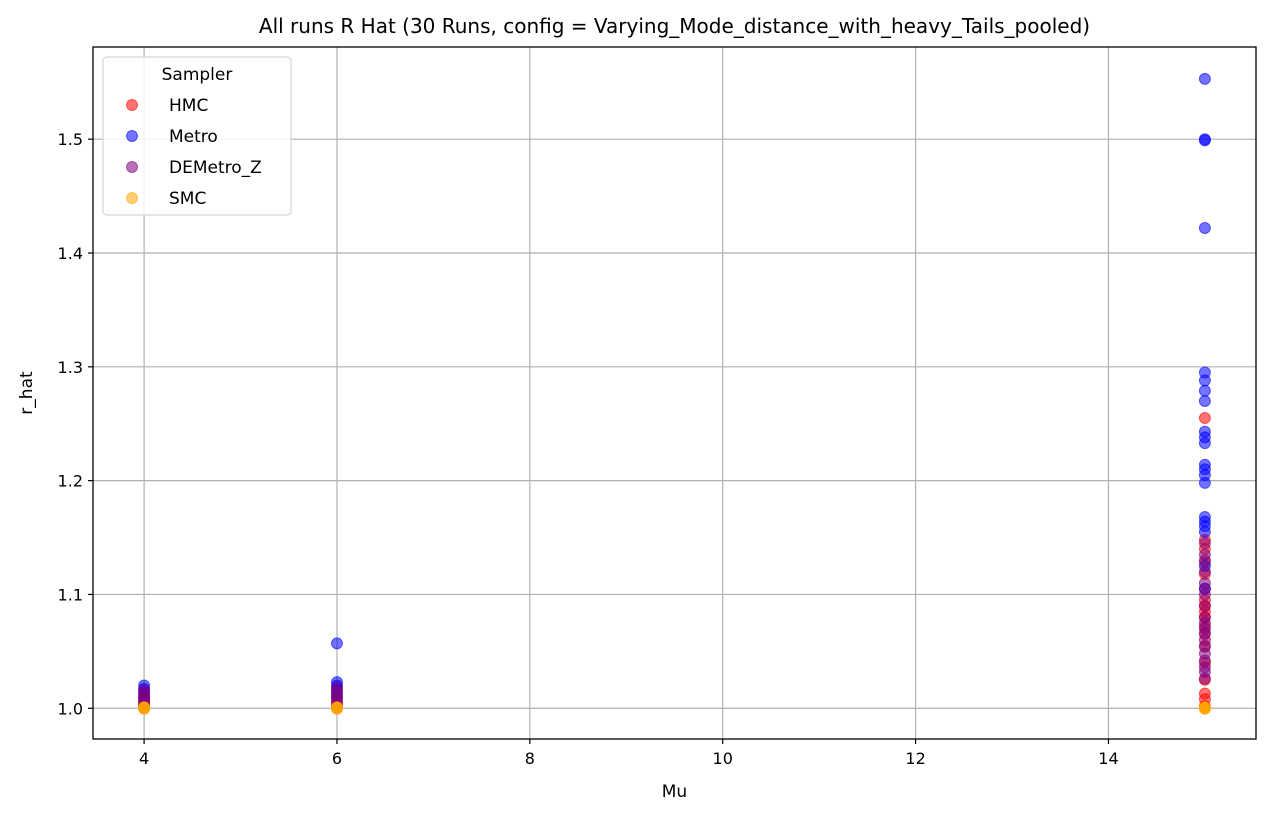 Image resolution: width=1269 pixels, height=817 pixels. I want to click on x-tick-label: 8, so click(530, 758).